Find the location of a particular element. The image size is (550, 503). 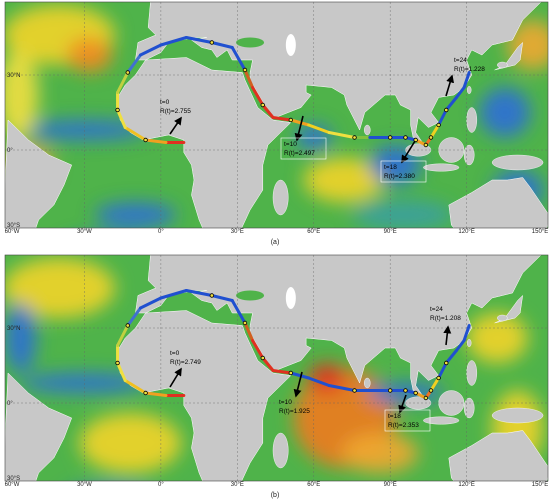

longitude-label: 0° is located at coordinates (161, 232).